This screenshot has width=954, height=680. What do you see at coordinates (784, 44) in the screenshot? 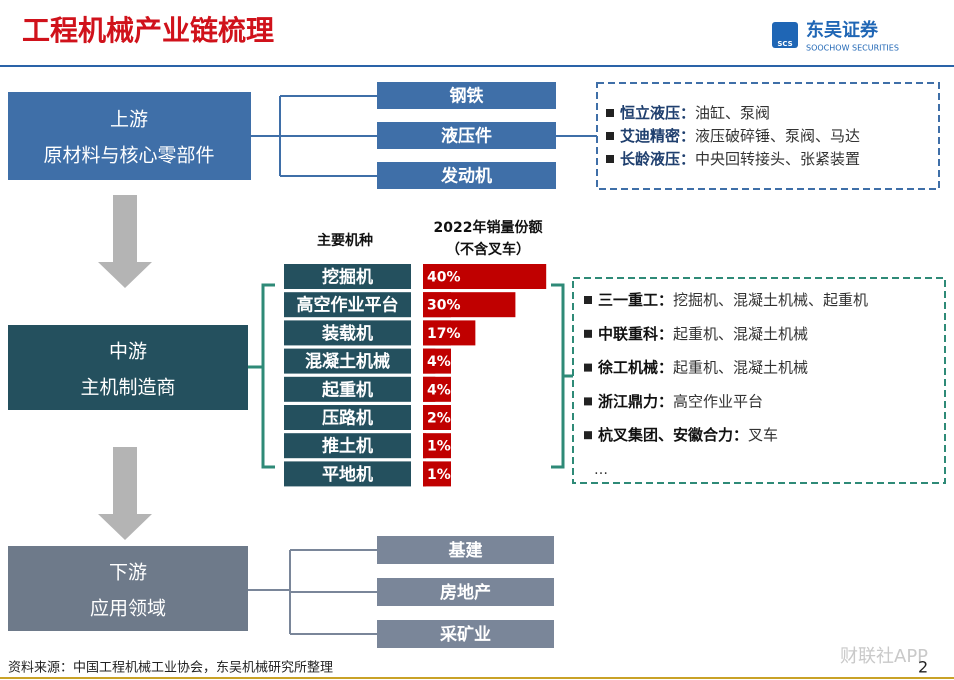
I see `logo-mark: SCS` at bounding box center [784, 44].